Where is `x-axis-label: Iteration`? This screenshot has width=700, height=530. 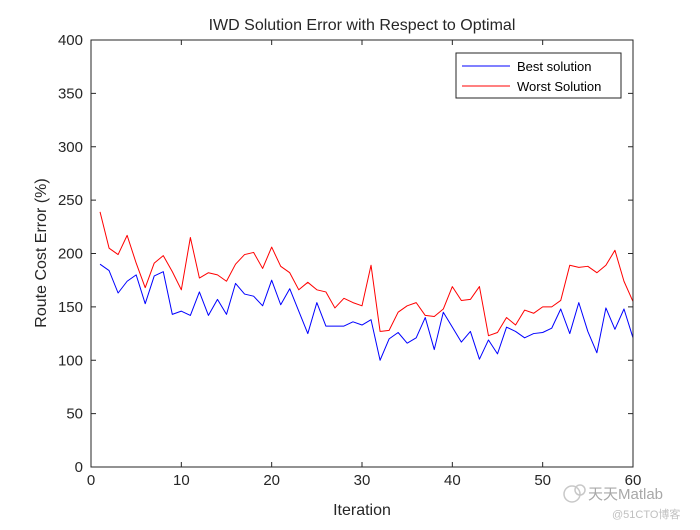
x-axis-label: Iteration is located at coordinates (362, 510).